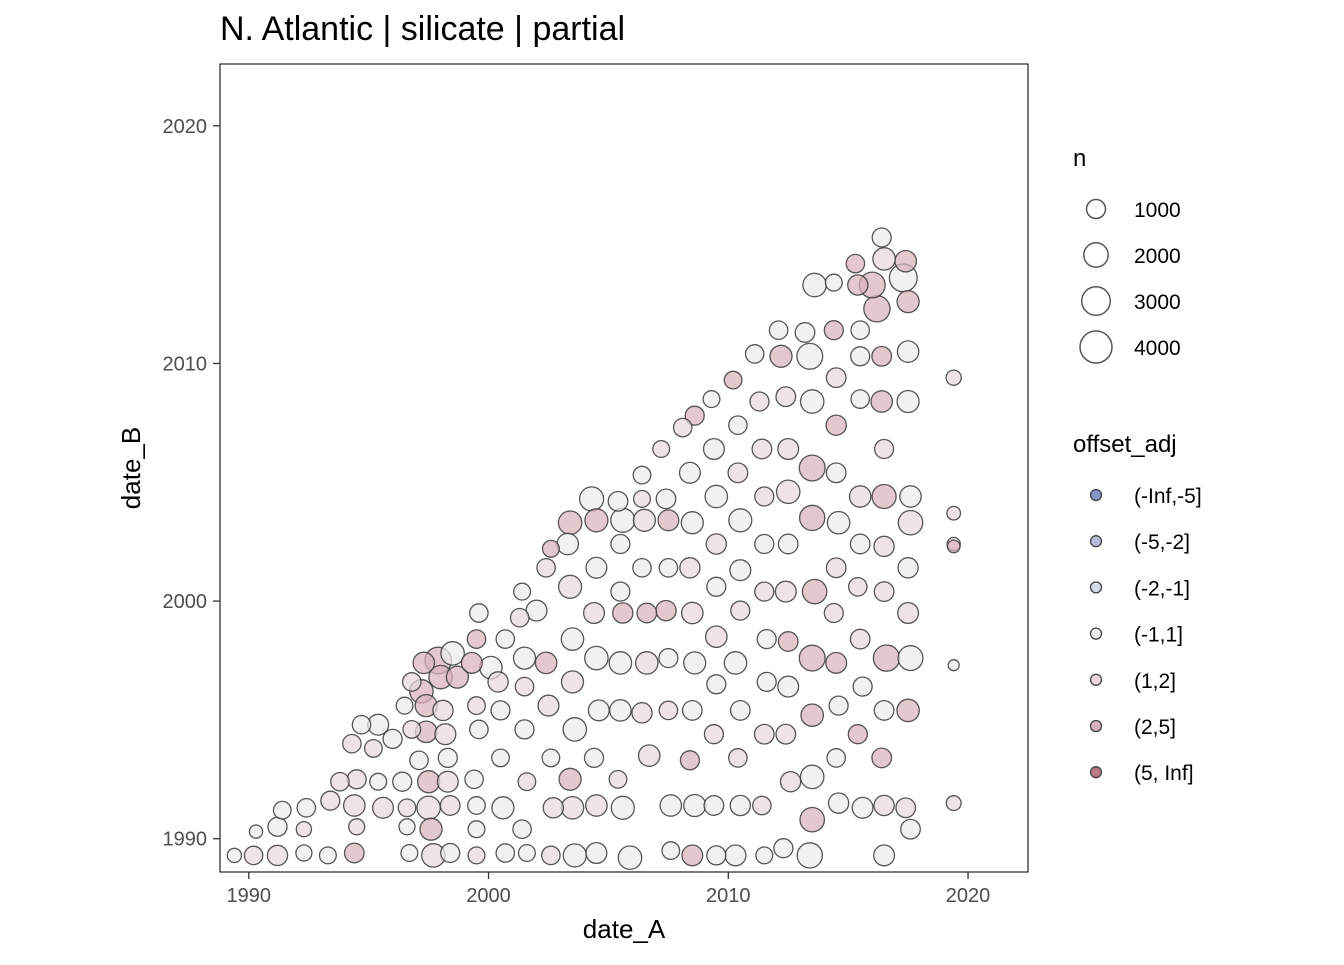  What do you see at coordinates (608, 889) in the screenshot?
I see `x-axis: 1990 2000 2010 2020` at bounding box center [608, 889].